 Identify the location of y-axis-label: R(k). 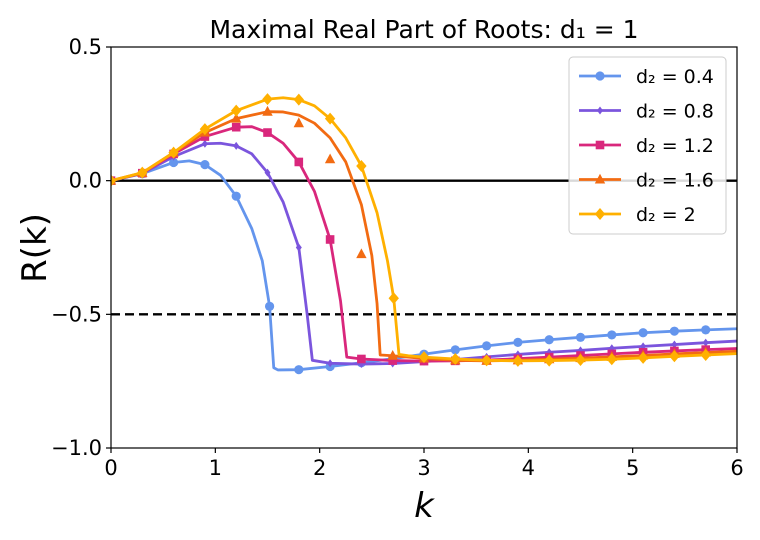
(35, 248).